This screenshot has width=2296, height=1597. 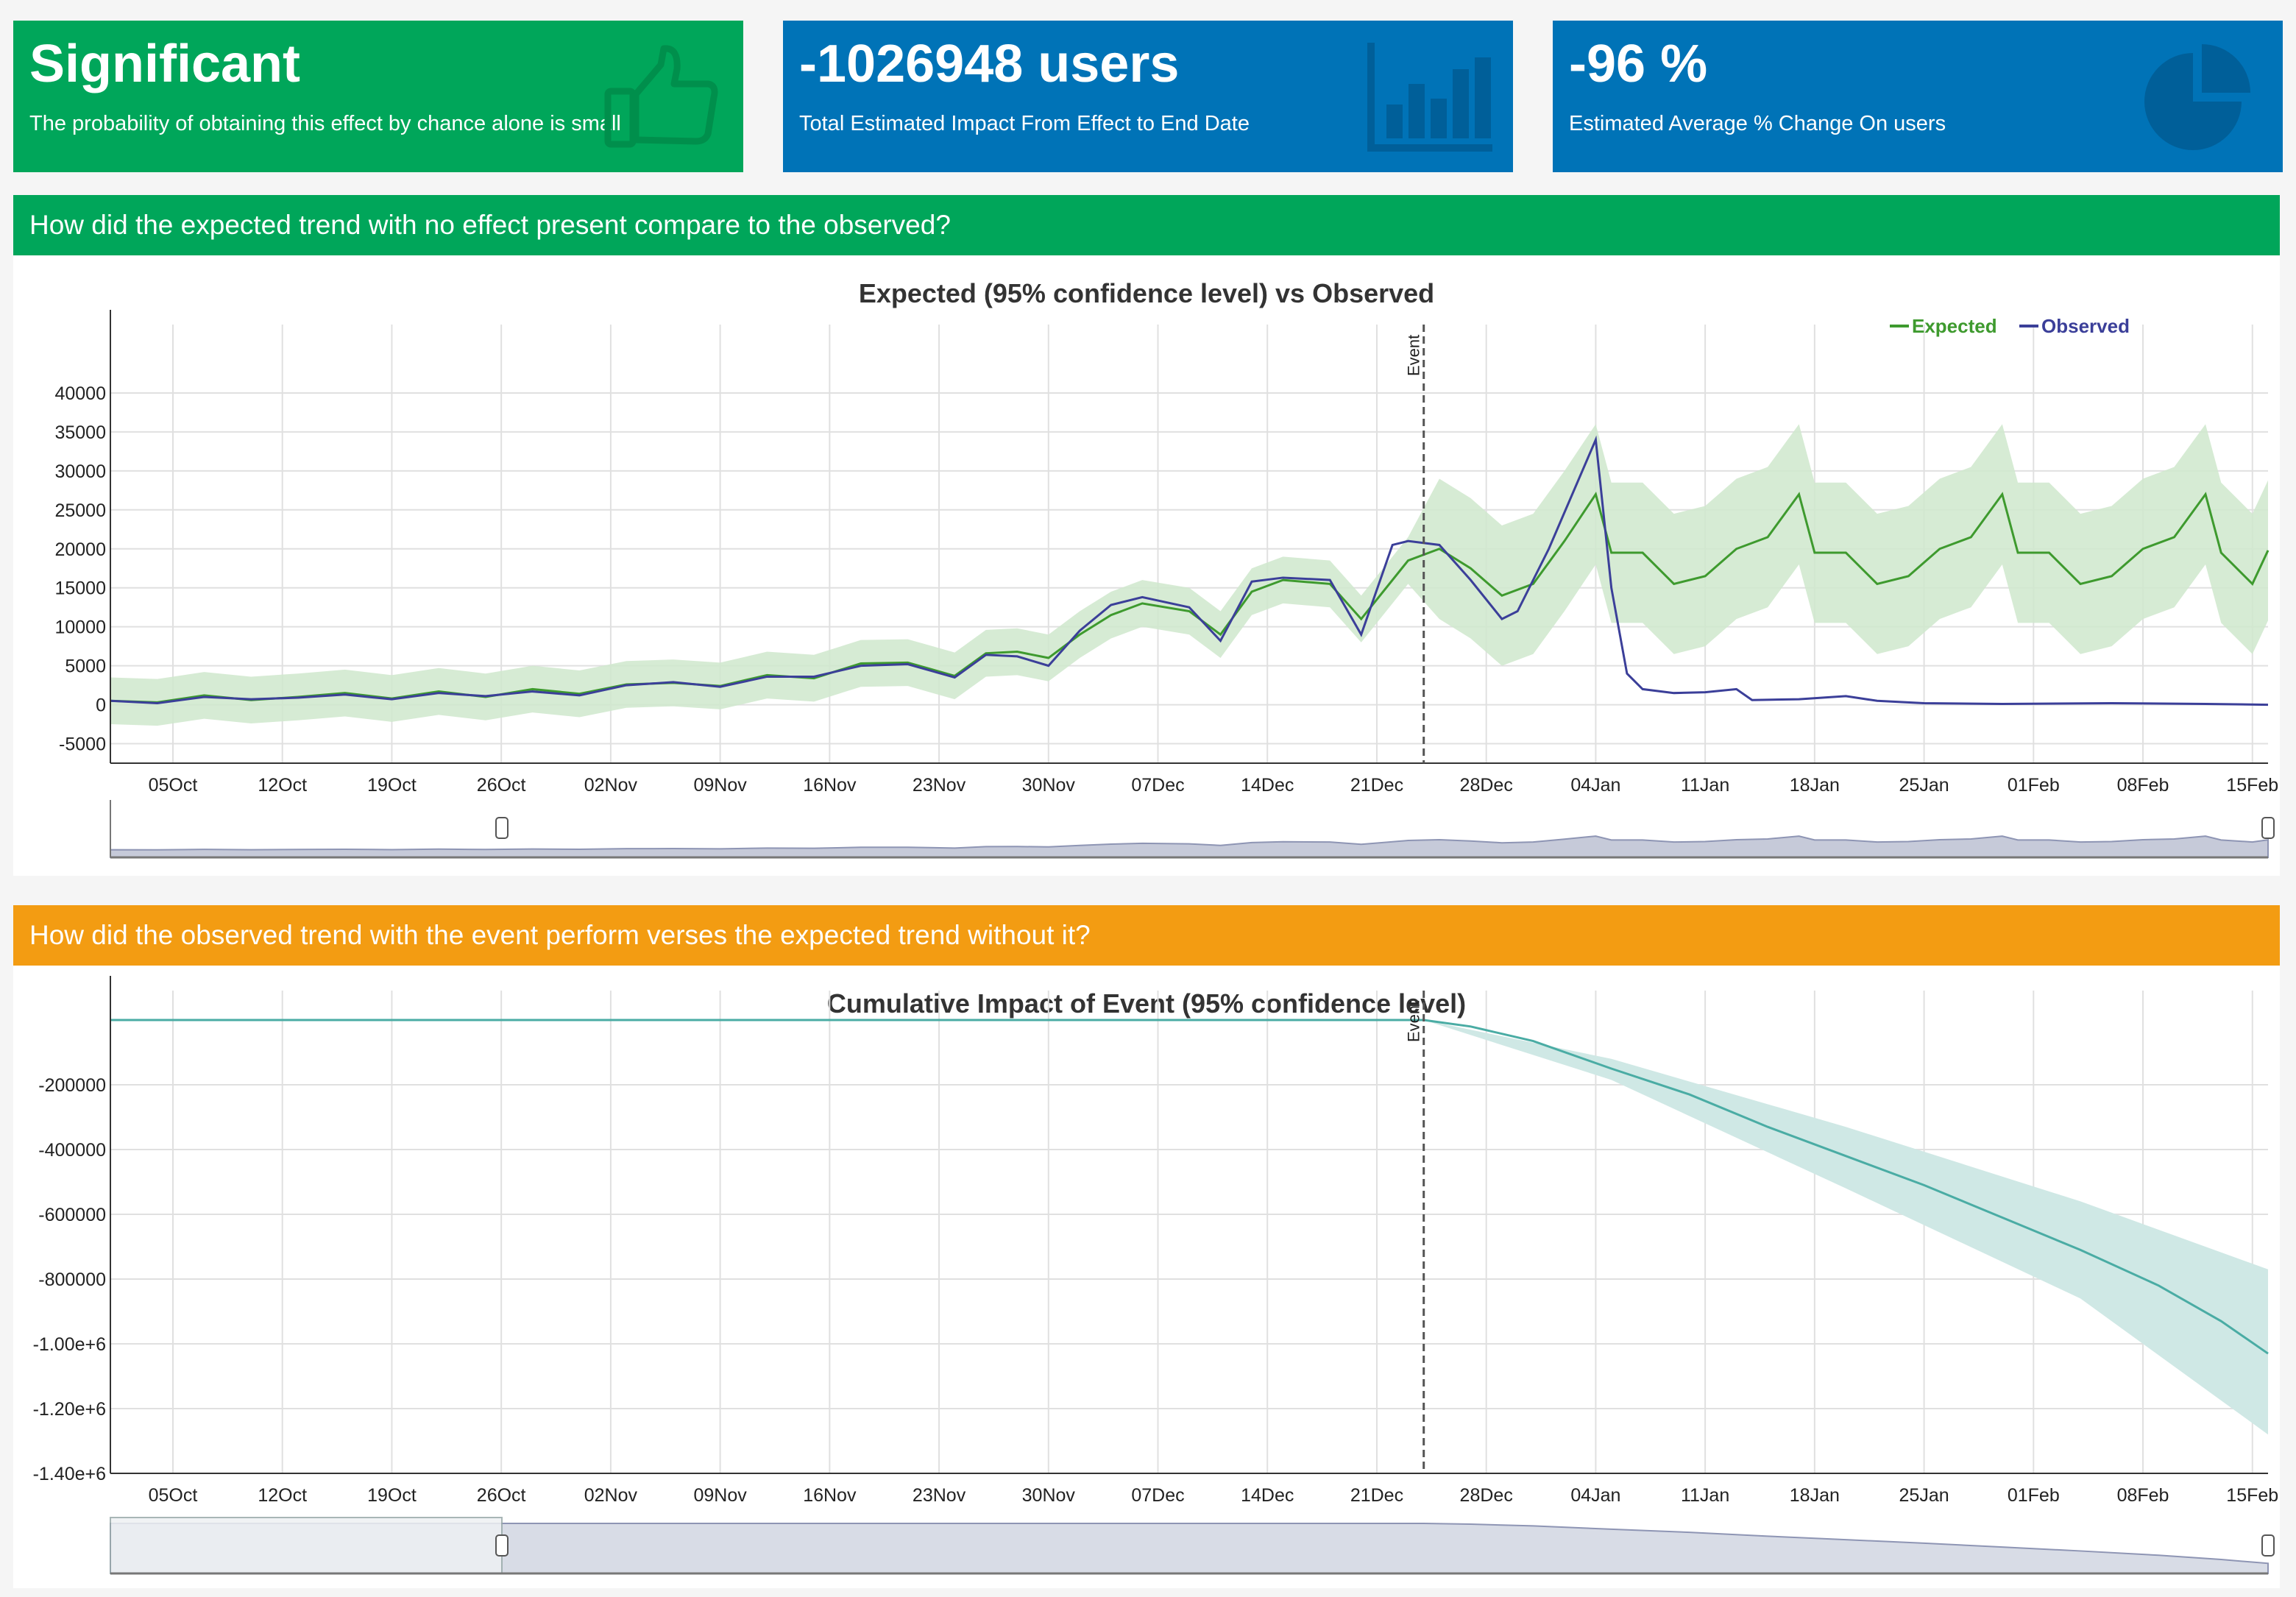 I want to click on y-tick-label: 30000, so click(x=80, y=471).